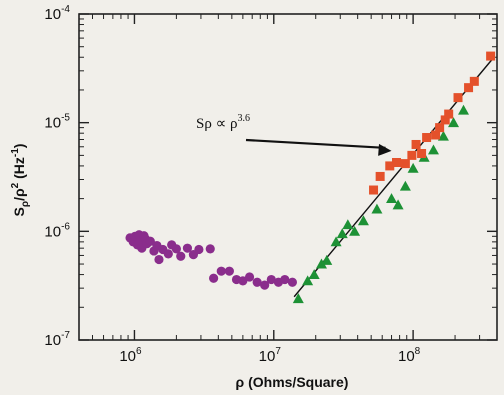 The image size is (504, 395). What do you see at coordinates (315, 143) in the screenshot?
I see `annotation-arrow-shaft` at bounding box center [315, 143].